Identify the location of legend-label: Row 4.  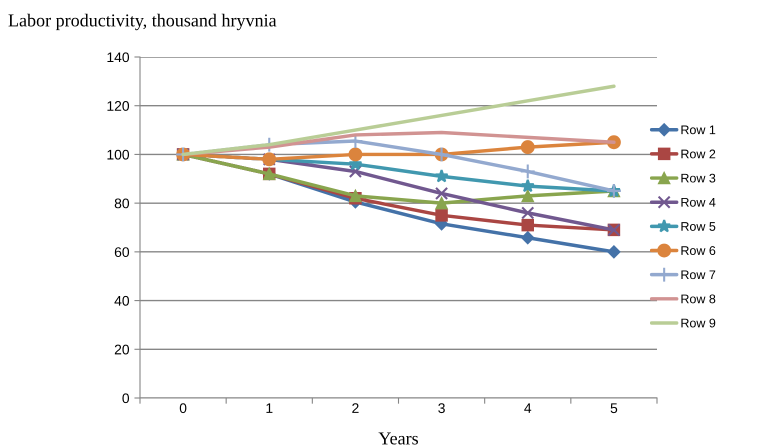
(698, 202).